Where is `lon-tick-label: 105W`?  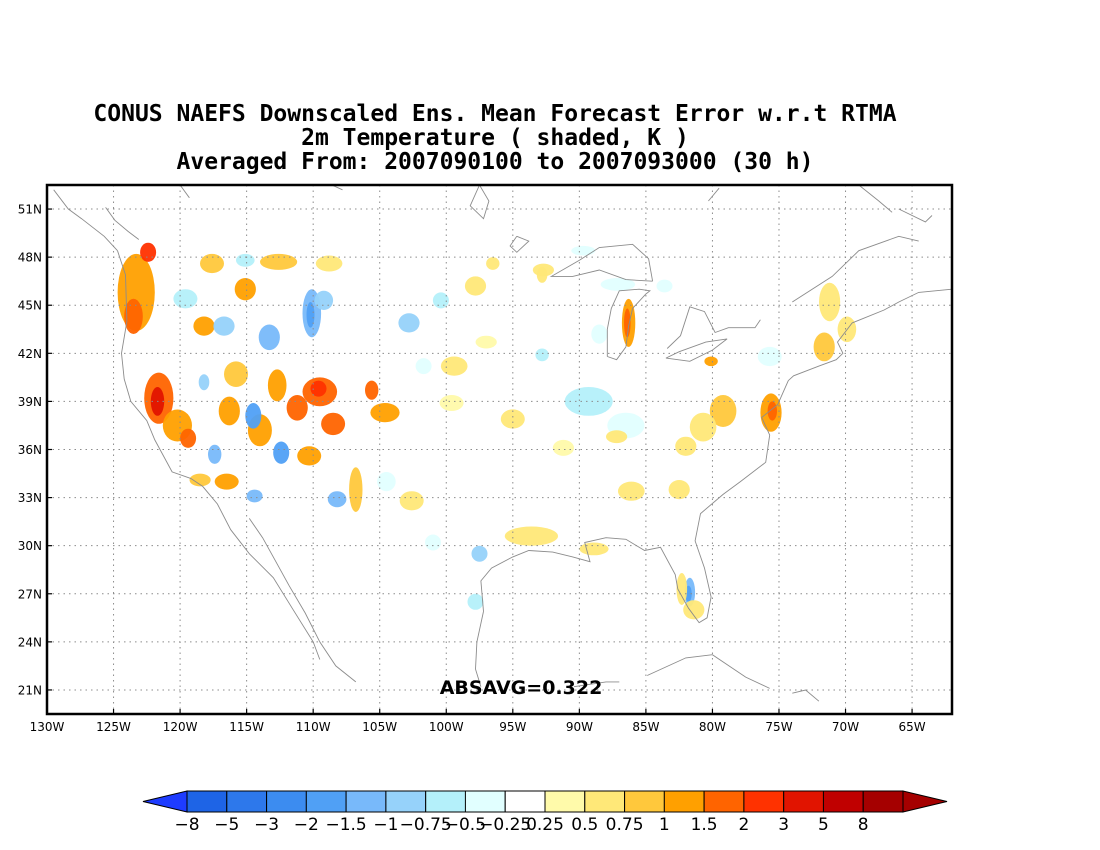 lon-tick-label: 105W is located at coordinates (379, 727).